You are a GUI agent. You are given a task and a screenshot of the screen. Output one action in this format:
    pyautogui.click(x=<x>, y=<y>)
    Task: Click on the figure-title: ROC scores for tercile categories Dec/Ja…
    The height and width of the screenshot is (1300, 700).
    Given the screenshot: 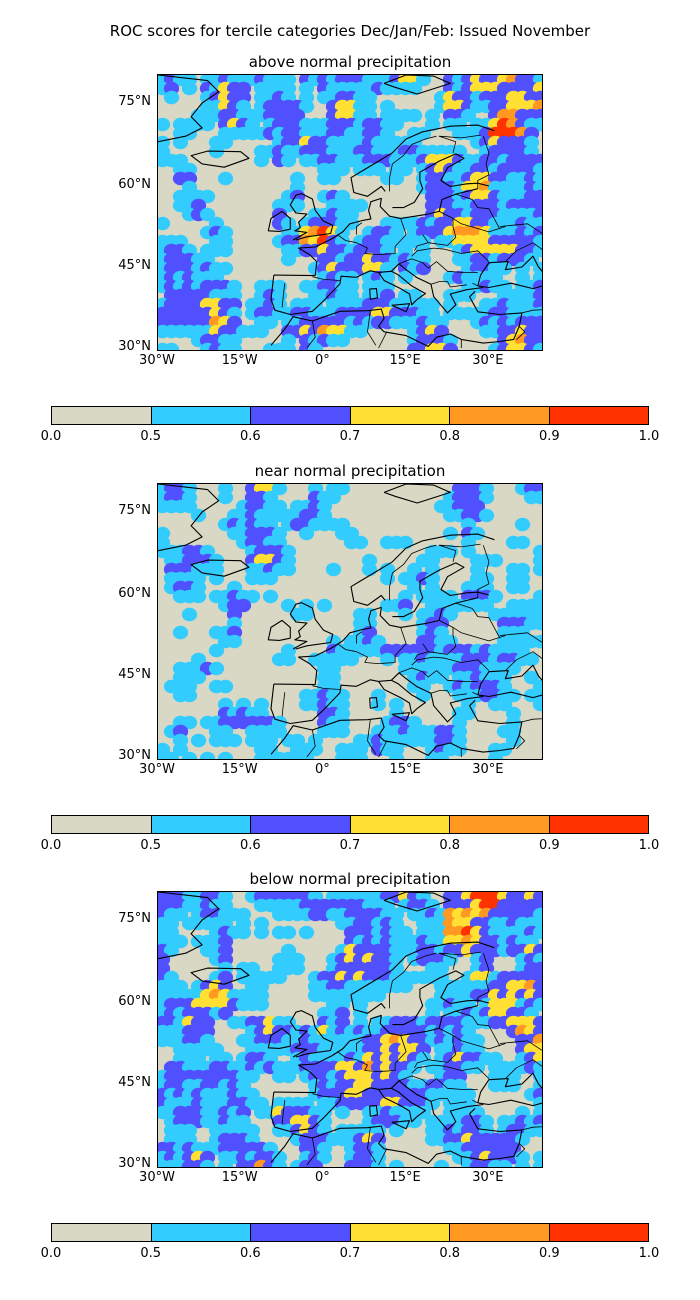 What is the action you would take?
    pyautogui.click(x=350, y=31)
    